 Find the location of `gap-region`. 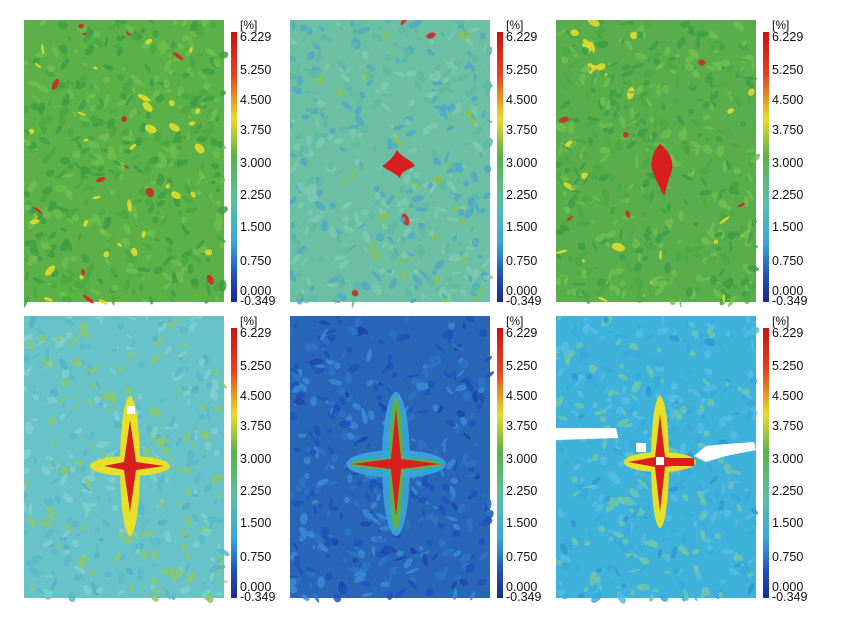

gap-region is located at coordinates (656, 446).